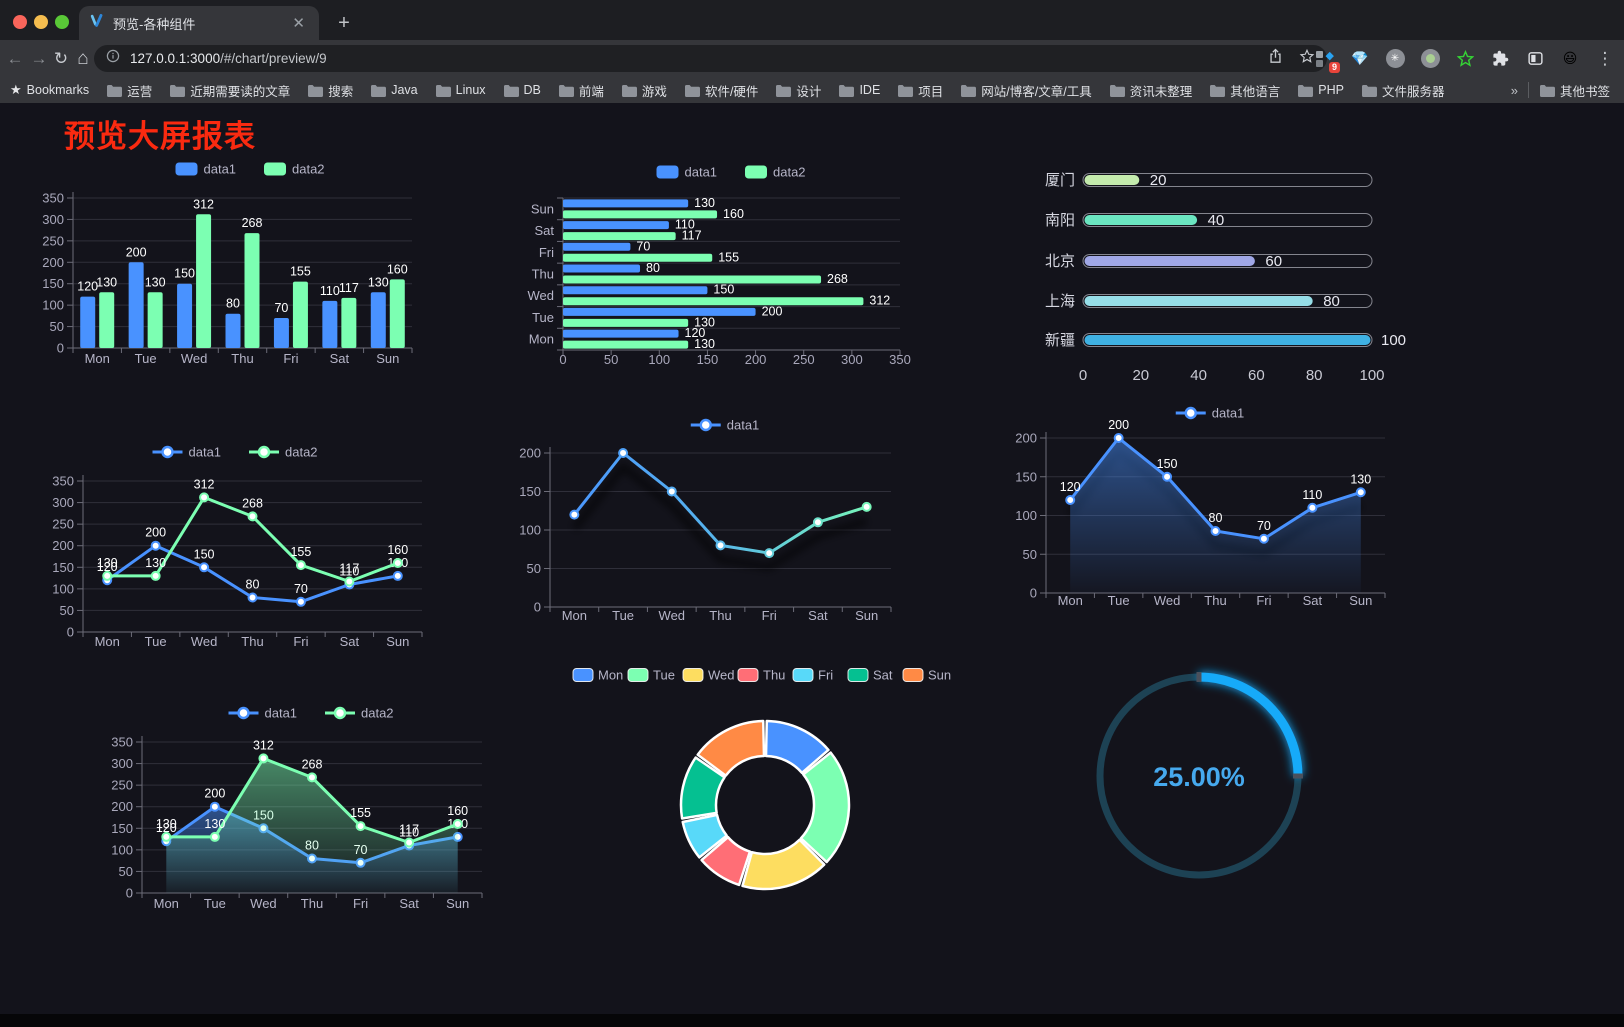 This screenshot has width=1624, height=1027. What do you see at coordinates (1465, 59) in the screenshot?
I see `extension-icon-green-star` at bounding box center [1465, 59].